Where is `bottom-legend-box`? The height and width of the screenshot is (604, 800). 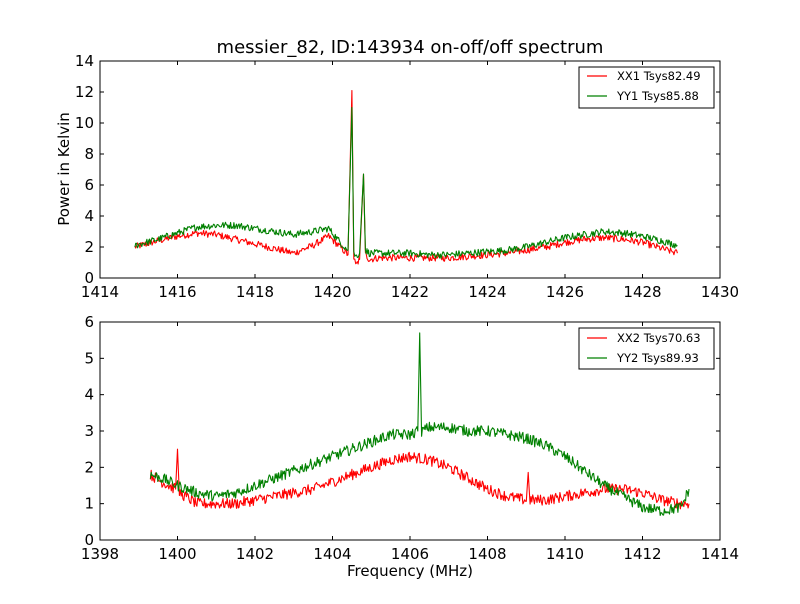
bottom-legend-box is located at coordinates (646, 348).